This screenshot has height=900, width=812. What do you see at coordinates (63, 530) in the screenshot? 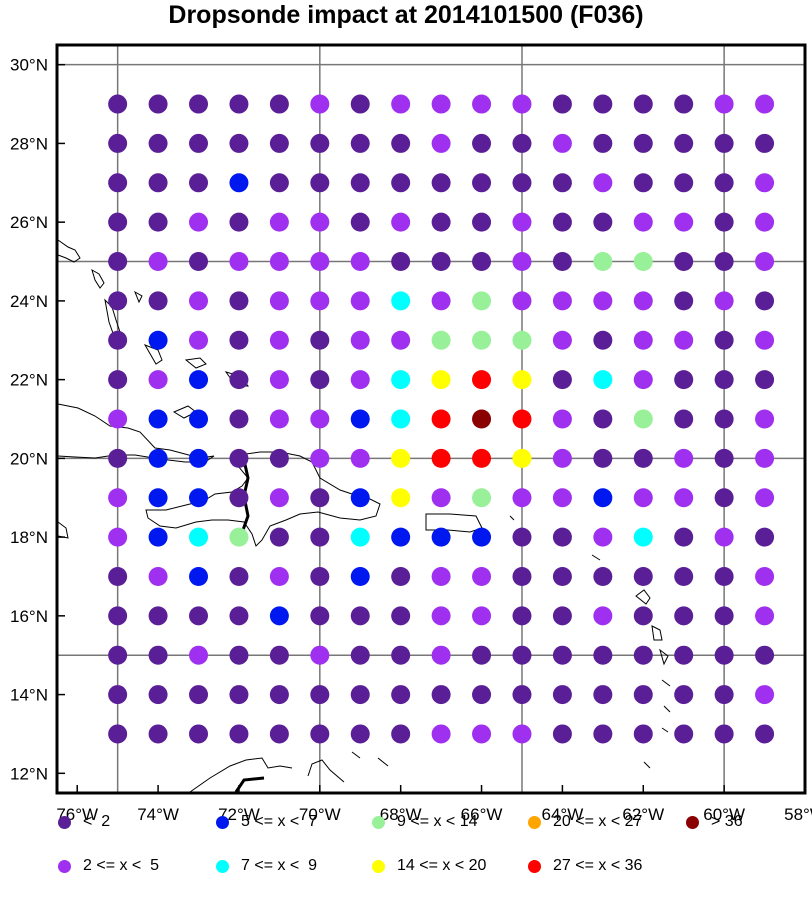
I see `coast-jamaica` at bounding box center [63, 530].